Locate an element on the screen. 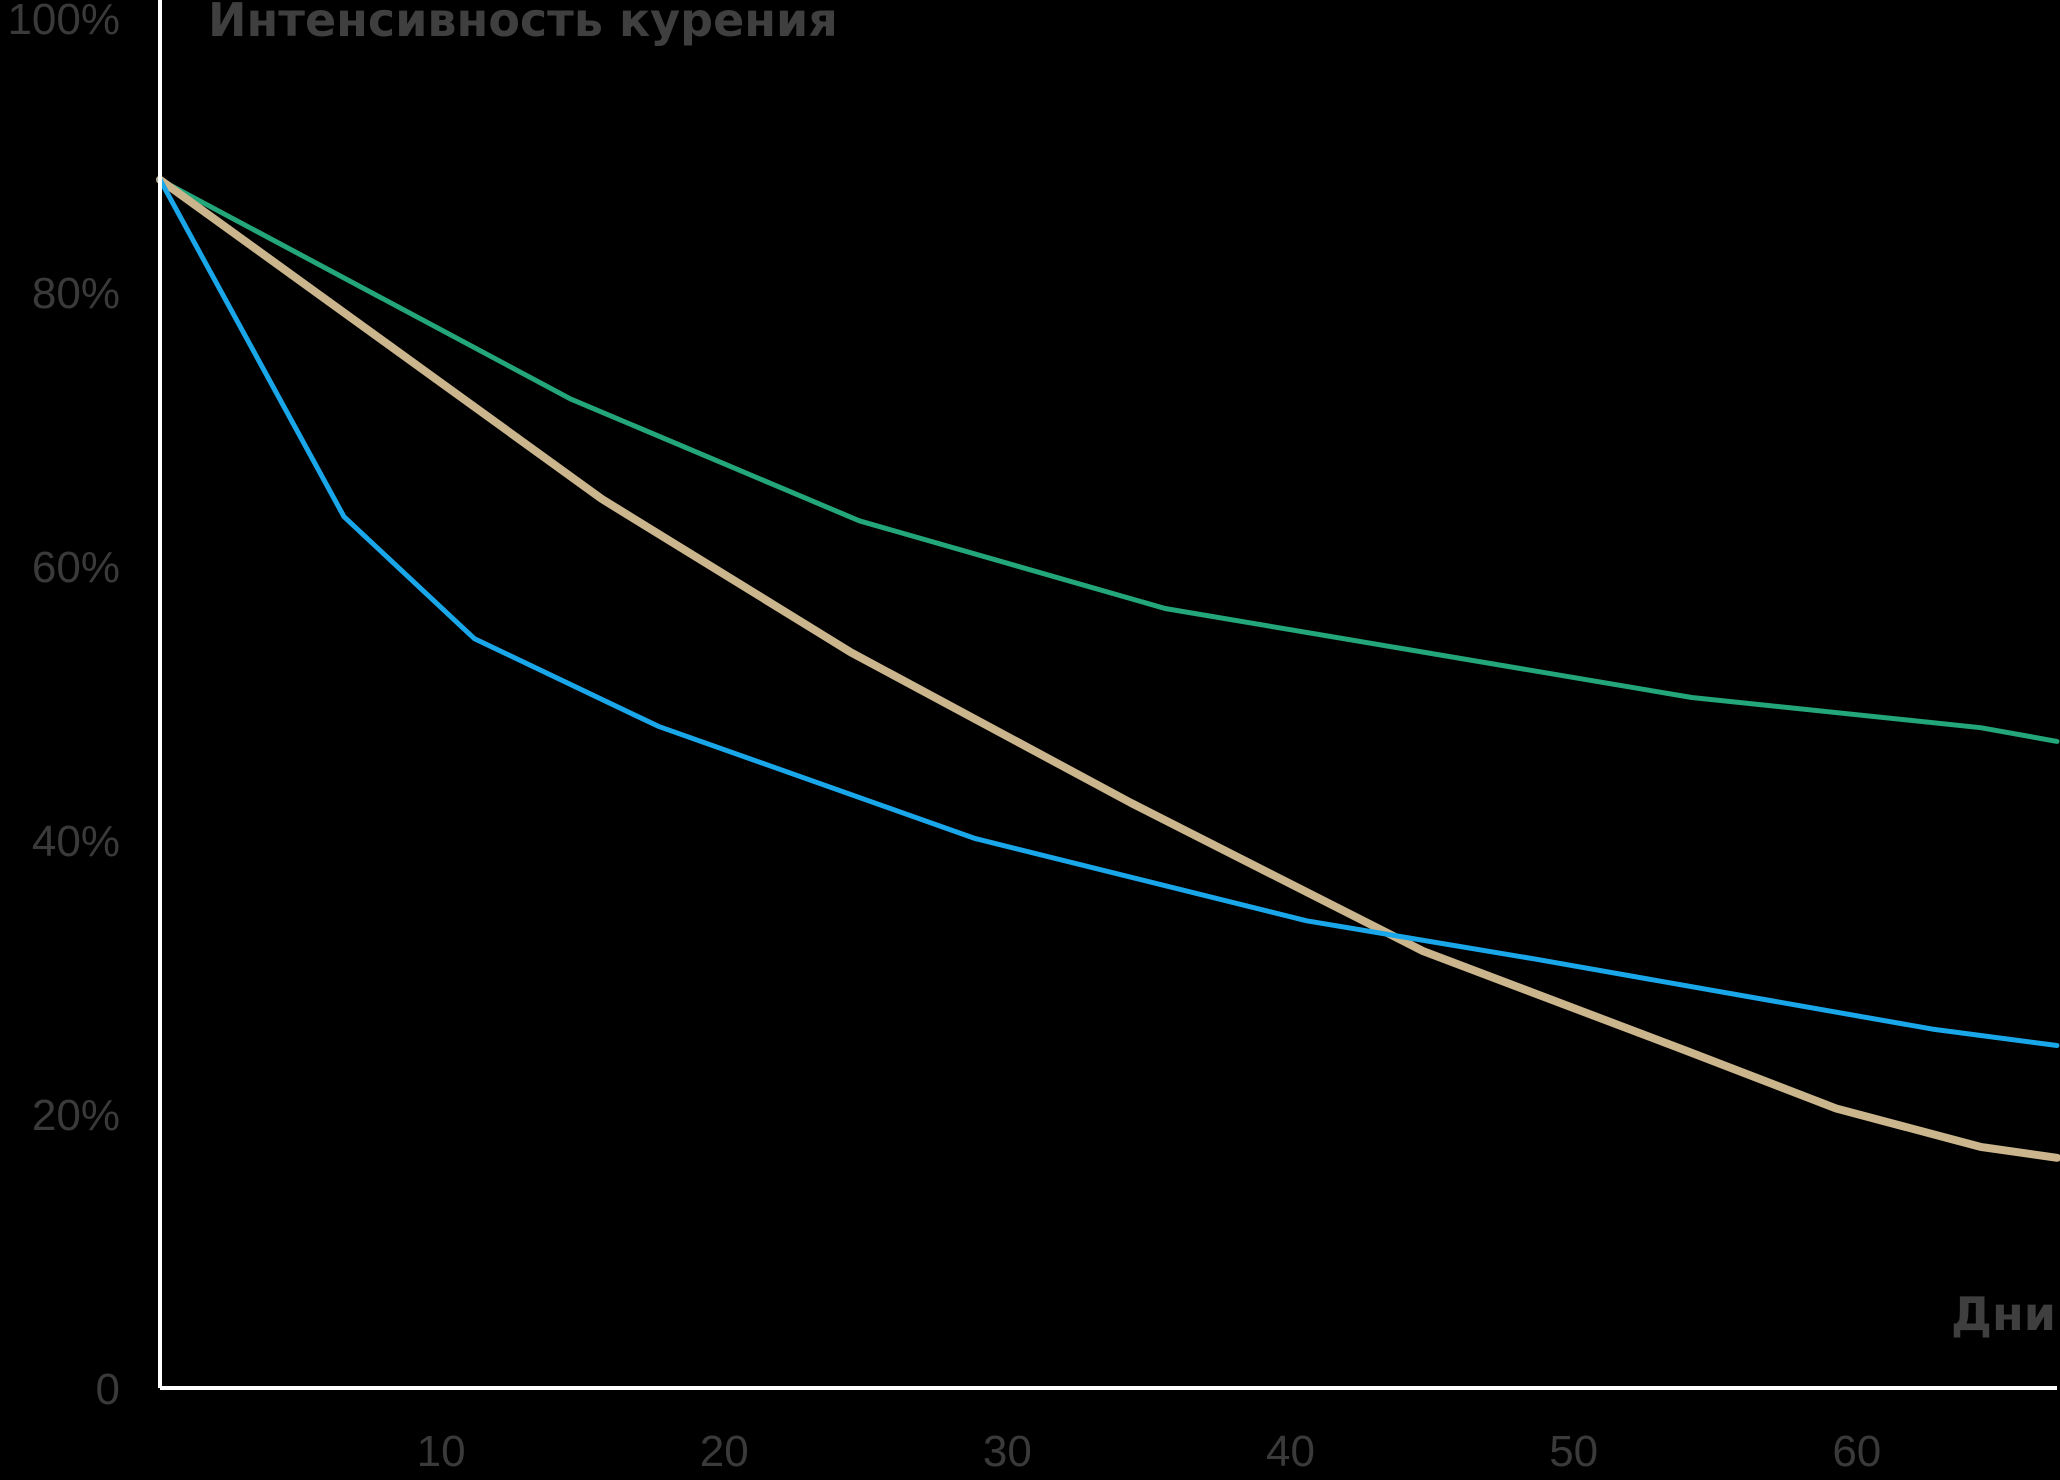 The image size is (2060, 1480). x-tick-label: 60 is located at coordinates (1856, 1451).